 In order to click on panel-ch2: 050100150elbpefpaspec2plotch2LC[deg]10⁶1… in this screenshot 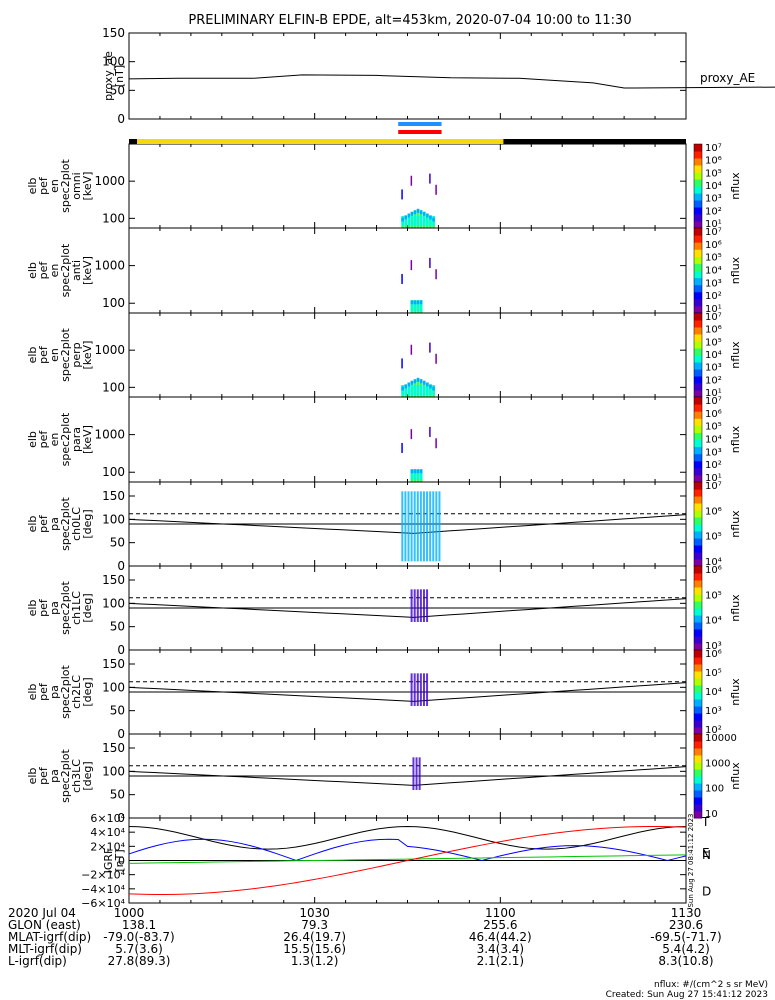, I will do `click(384, 695)`.